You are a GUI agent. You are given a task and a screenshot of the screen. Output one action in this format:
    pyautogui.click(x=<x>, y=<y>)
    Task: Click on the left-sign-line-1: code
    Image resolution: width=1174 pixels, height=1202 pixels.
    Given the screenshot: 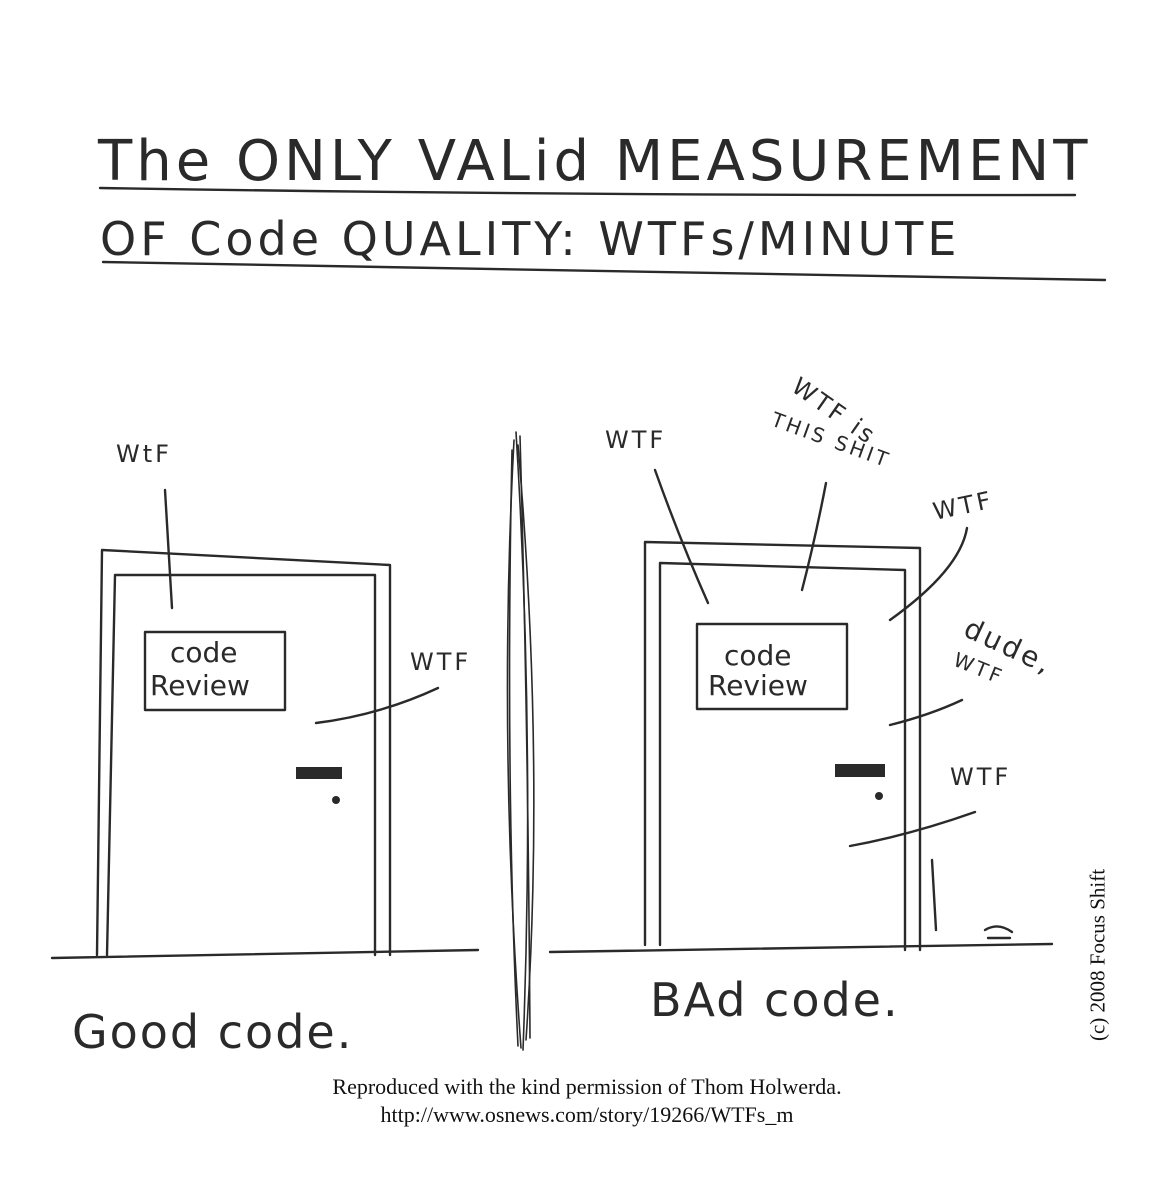 What is the action you would take?
    pyautogui.click(x=204, y=652)
    